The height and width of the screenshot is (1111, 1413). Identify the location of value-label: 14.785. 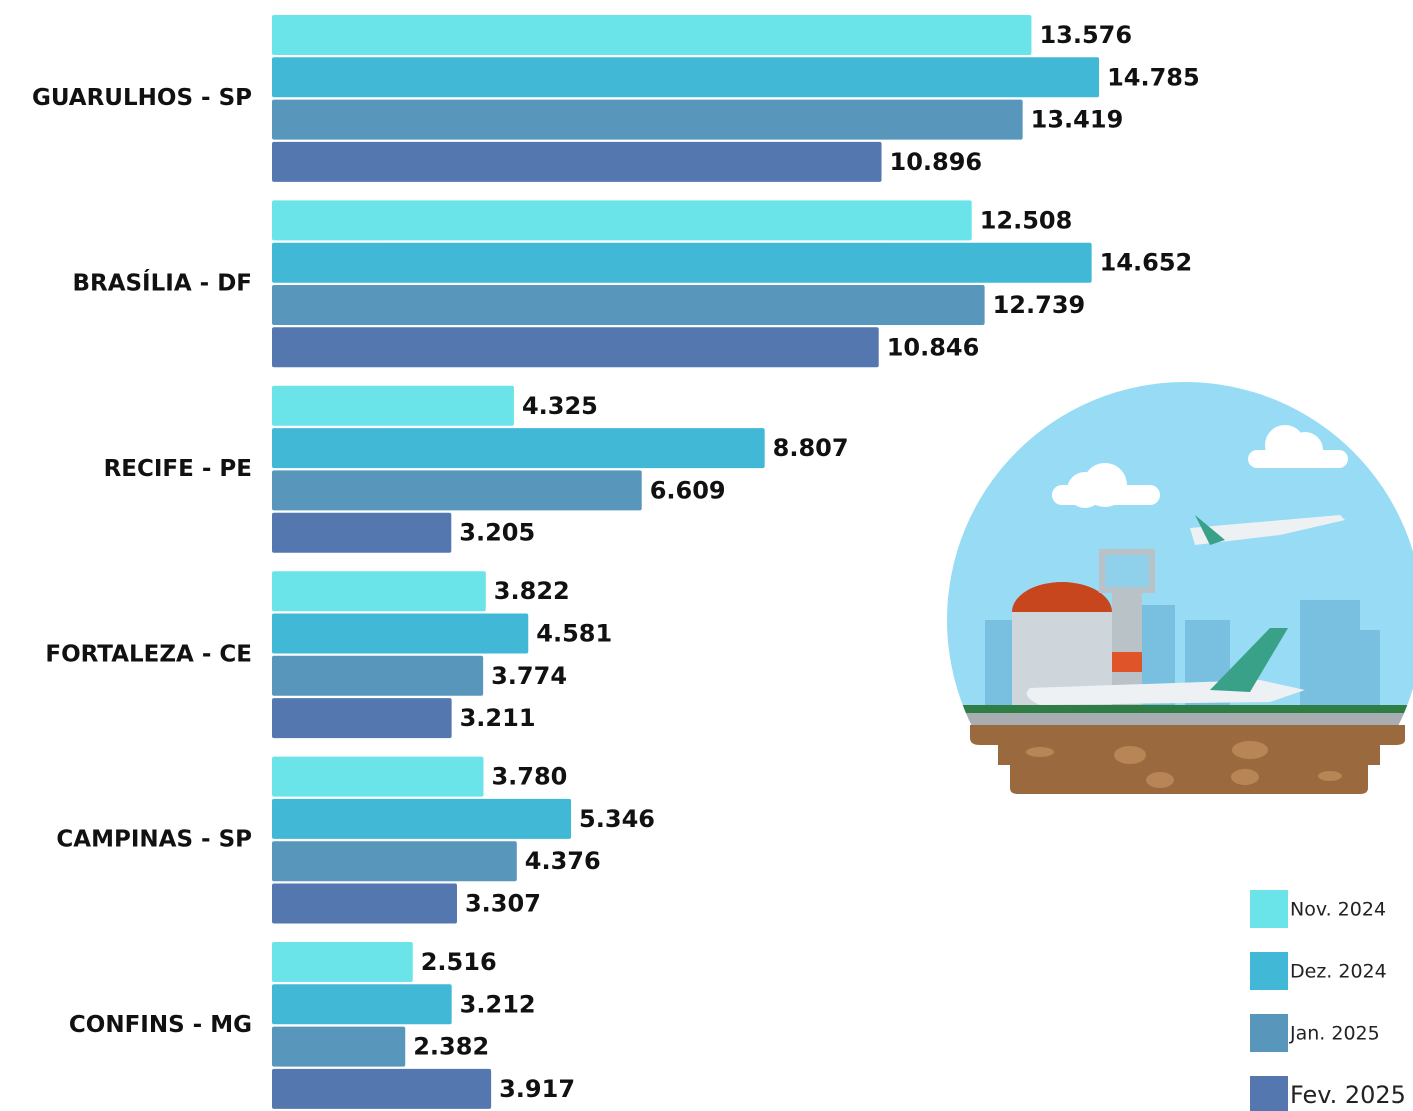
(1153, 77).